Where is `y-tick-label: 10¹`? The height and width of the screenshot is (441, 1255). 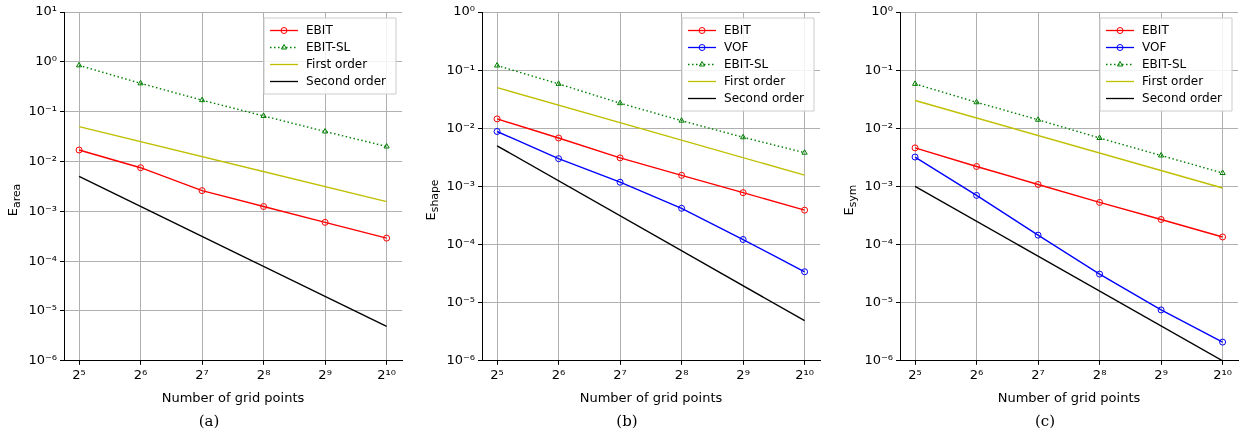
y-tick-label: 10¹ is located at coordinates (46, 11).